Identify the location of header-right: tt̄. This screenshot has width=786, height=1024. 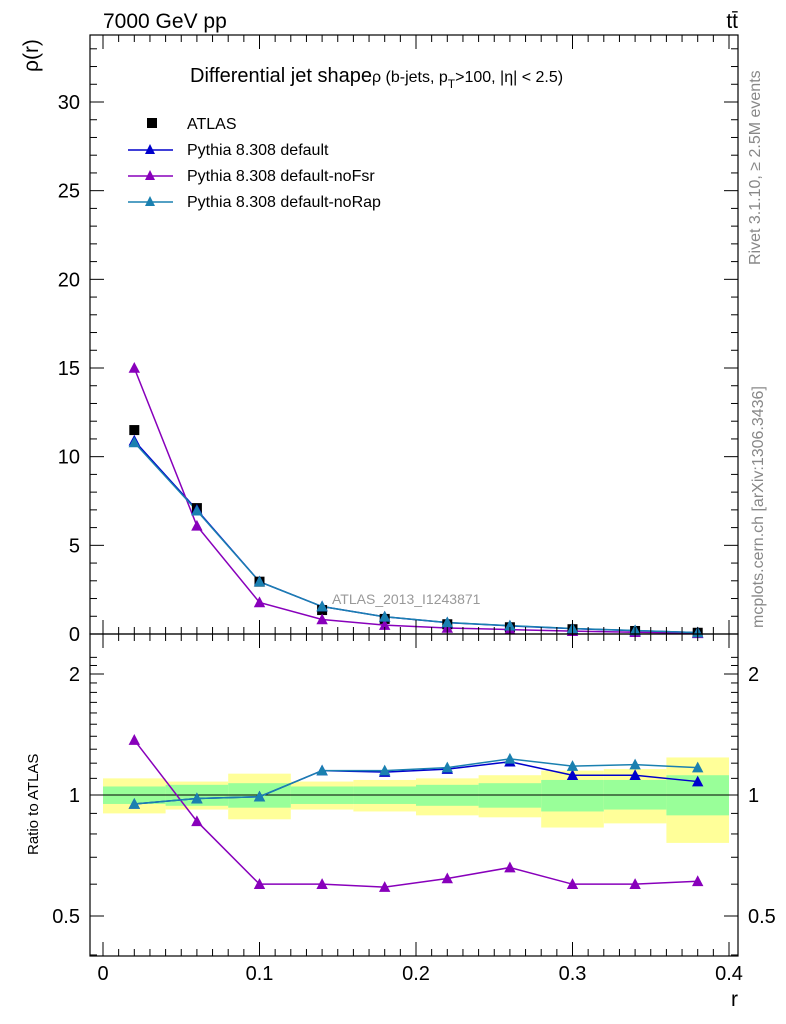
(732, 21).